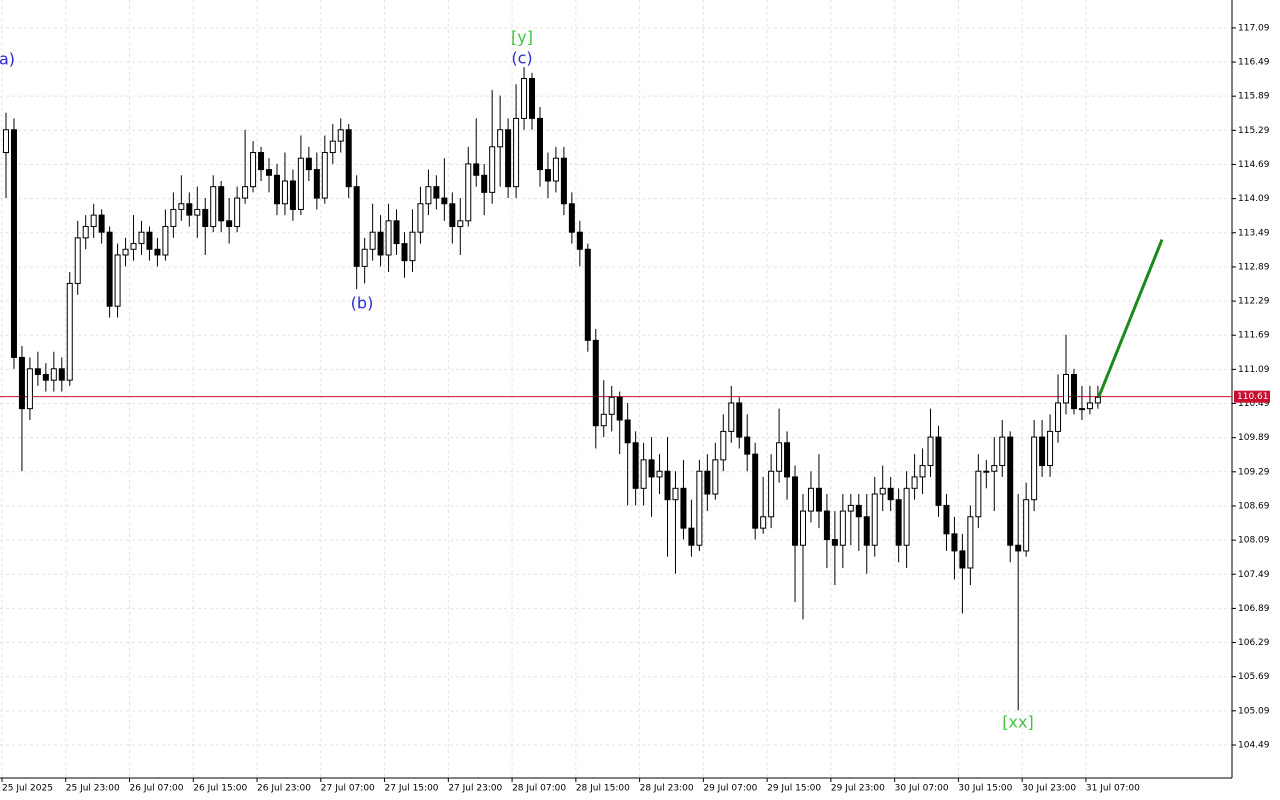 Image resolution: width=1280 pixels, height=800 pixels. What do you see at coordinates (1254, 643) in the screenshot?
I see `y-tick-label: 106.29` at bounding box center [1254, 643].